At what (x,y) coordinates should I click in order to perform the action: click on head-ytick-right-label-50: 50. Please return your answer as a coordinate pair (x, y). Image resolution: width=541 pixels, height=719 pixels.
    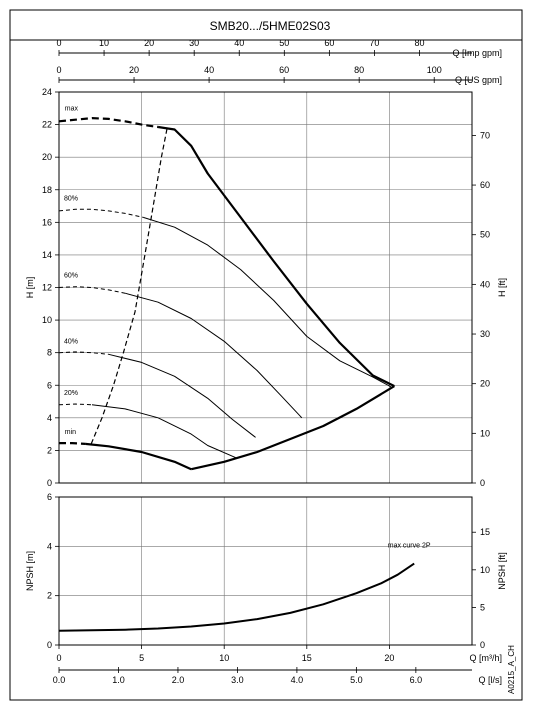
    Looking at the image, I should click on (485, 235).